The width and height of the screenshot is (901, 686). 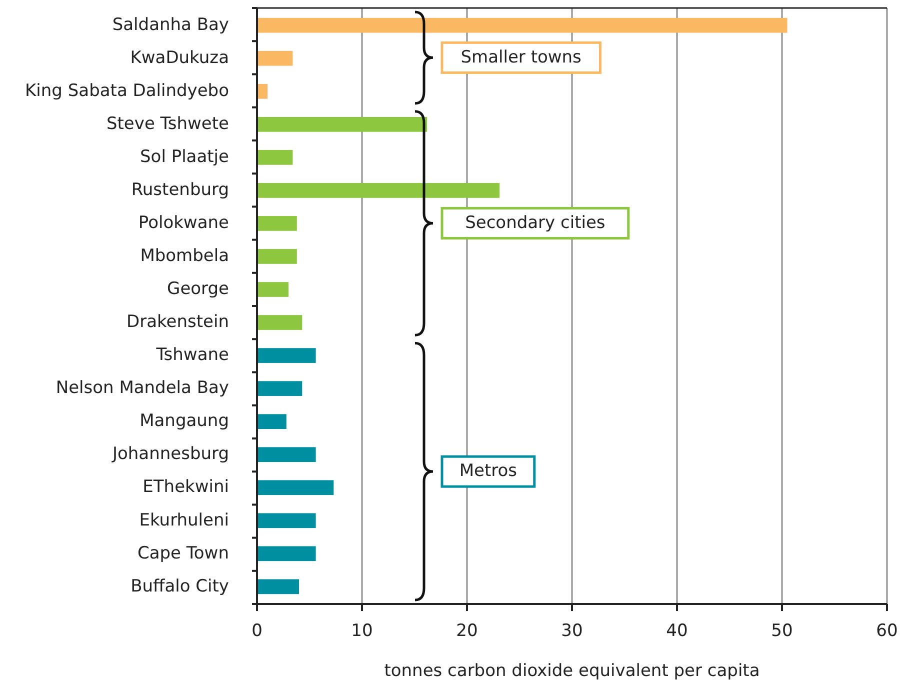 I want to click on y-tick-label: Rustenburg, so click(x=180, y=190).